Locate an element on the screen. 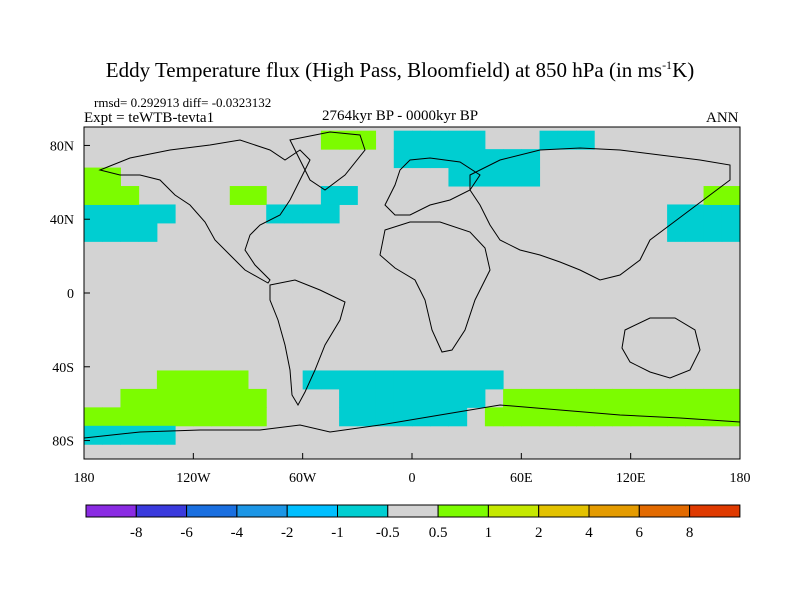 This screenshot has width=800, height=600. colorbar-label: 4 is located at coordinates (589, 533).